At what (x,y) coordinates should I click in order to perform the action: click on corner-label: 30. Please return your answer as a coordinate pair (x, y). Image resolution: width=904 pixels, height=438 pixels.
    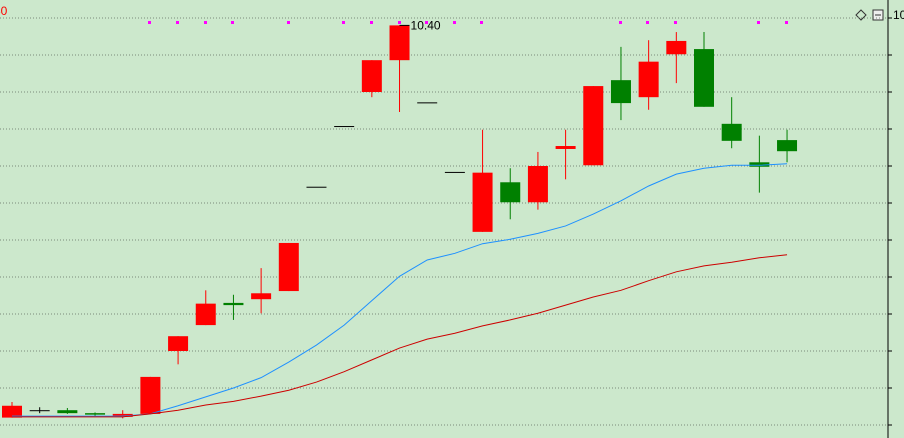
    Looking at the image, I should click on (4, 11).